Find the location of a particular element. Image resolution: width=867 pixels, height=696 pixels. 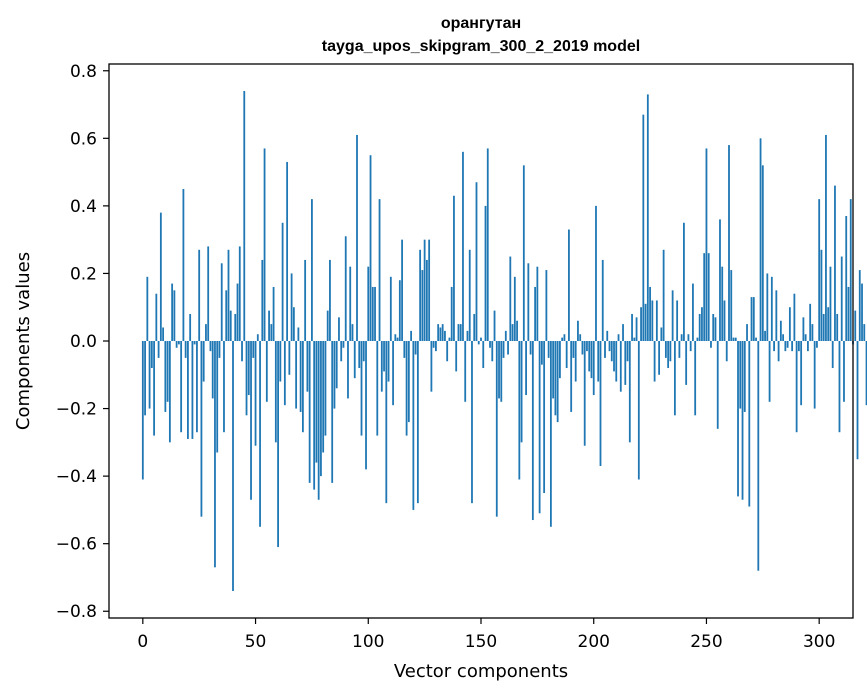

chart-title: орангутан is located at coordinates (481, 23).